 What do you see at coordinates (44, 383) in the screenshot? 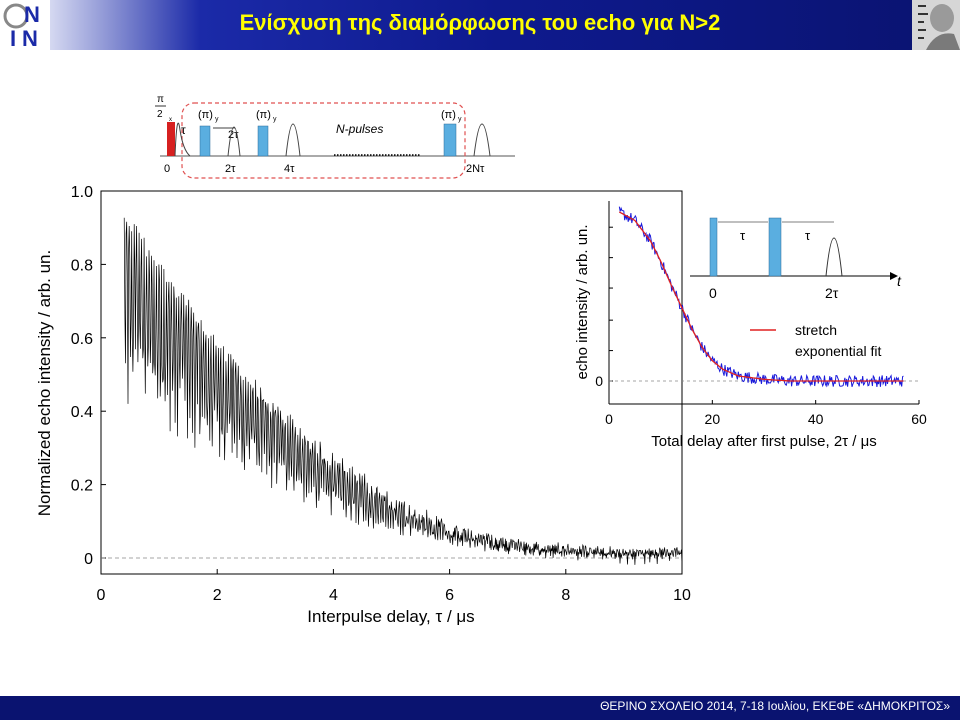
I see `main-y-axis-label: Normalized echo intensity / arb. un.` at bounding box center [44, 383].